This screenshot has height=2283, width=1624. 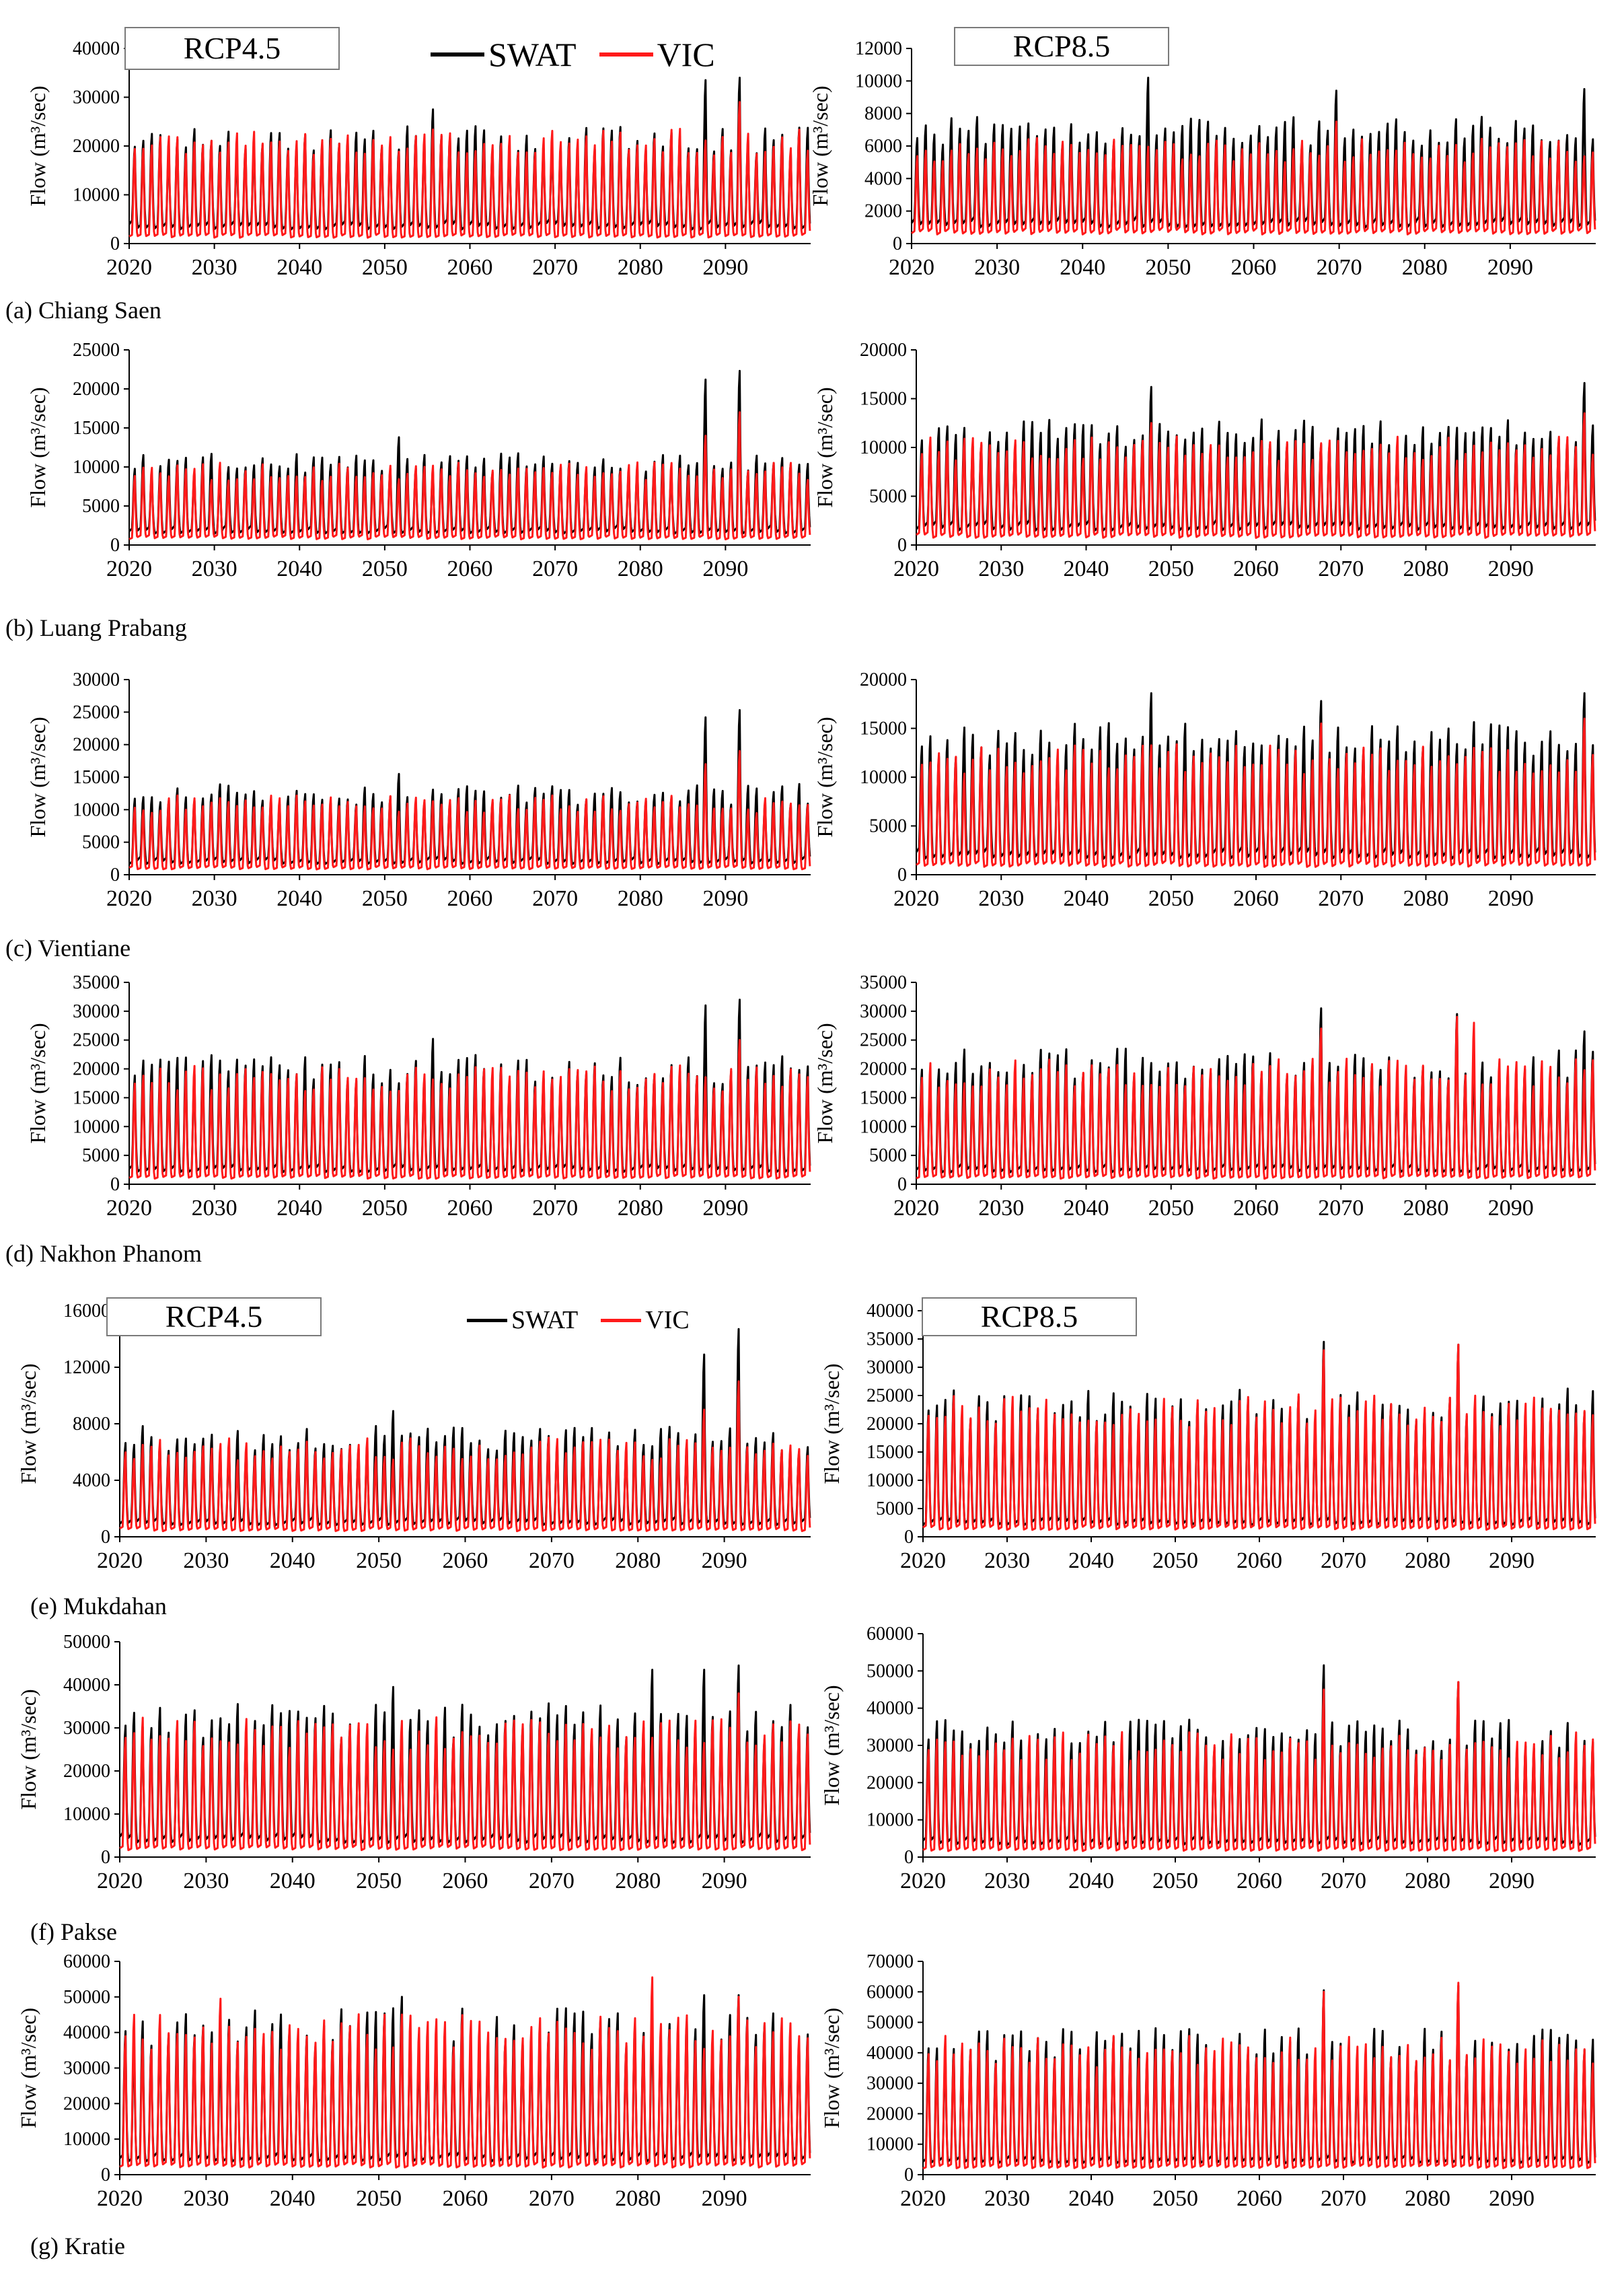 I want to click on scenario-box-rcp85-top: RCP8.5, so click(x=1061, y=46).